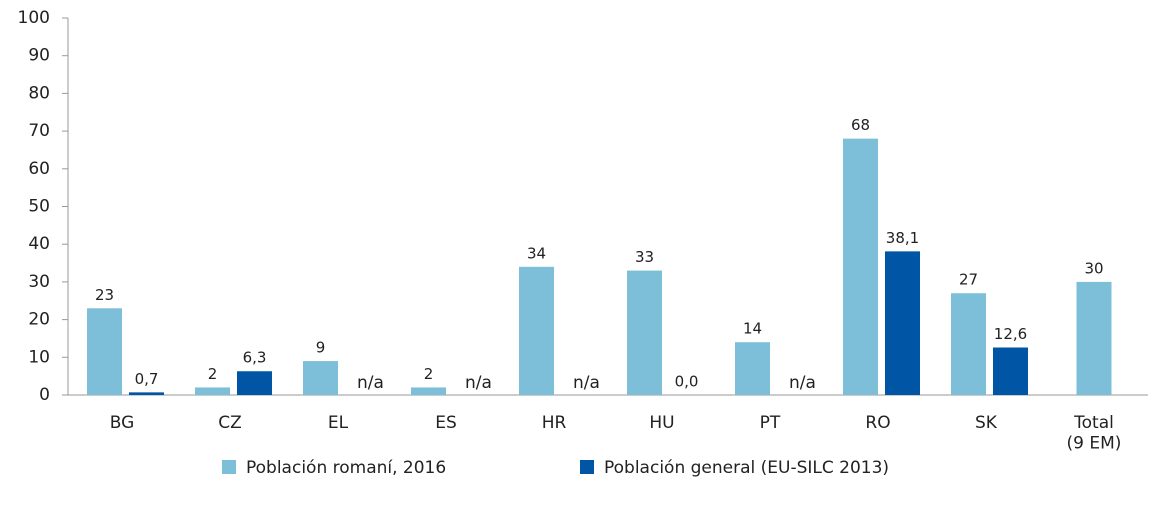 Image resolution: width=1157 pixels, height=509 pixels. Describe the element at coordinates (122, 423) in the screenshot. I see `x-tick-label: BG` at that location.